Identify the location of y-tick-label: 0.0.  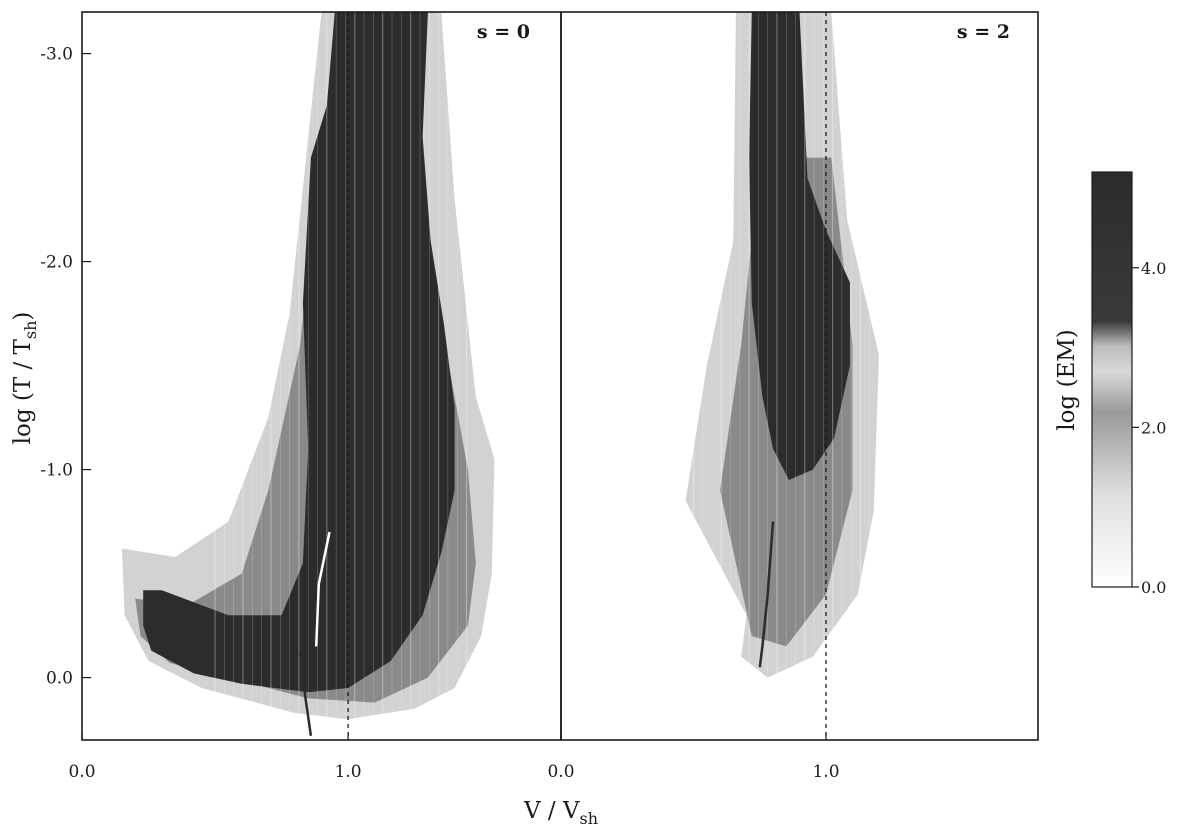
(59, 679).